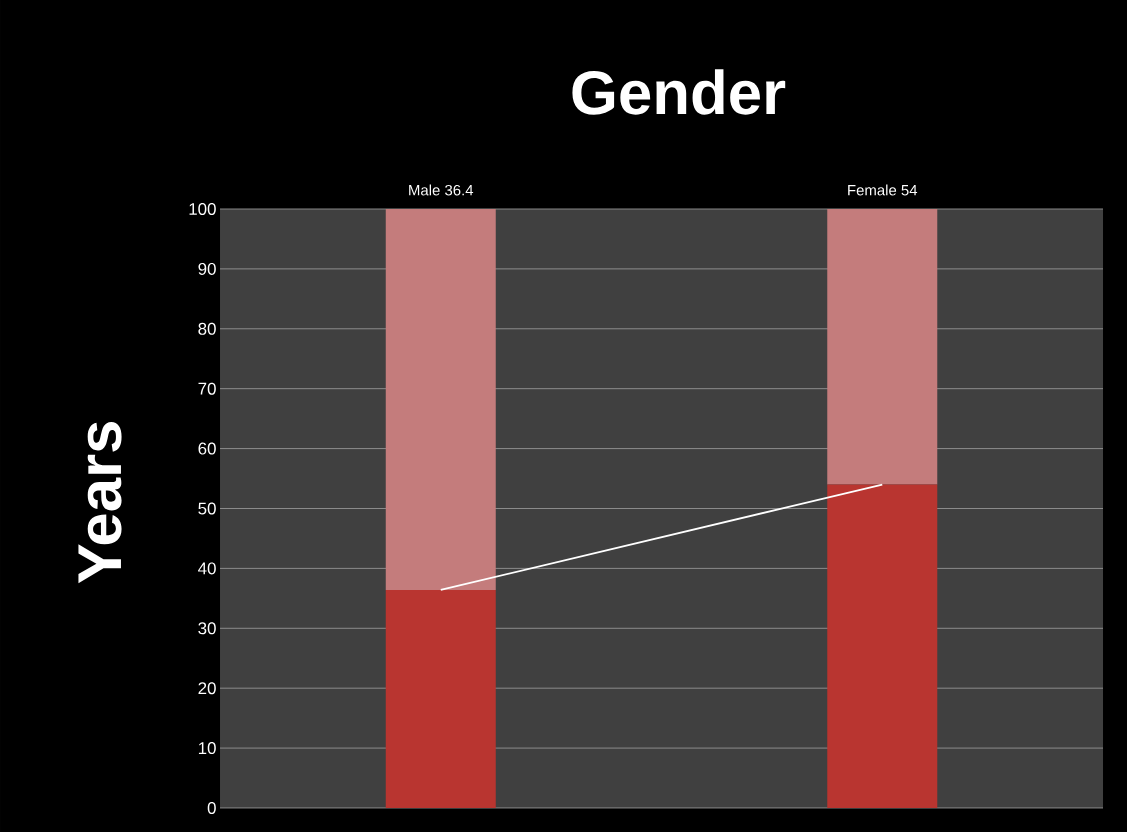 This screenshot has width=1127, height=832. What do you see at coordinates (207, 748) in the screenshot?
I see `y-tick-label: 10` at bounding box center [207, 748].